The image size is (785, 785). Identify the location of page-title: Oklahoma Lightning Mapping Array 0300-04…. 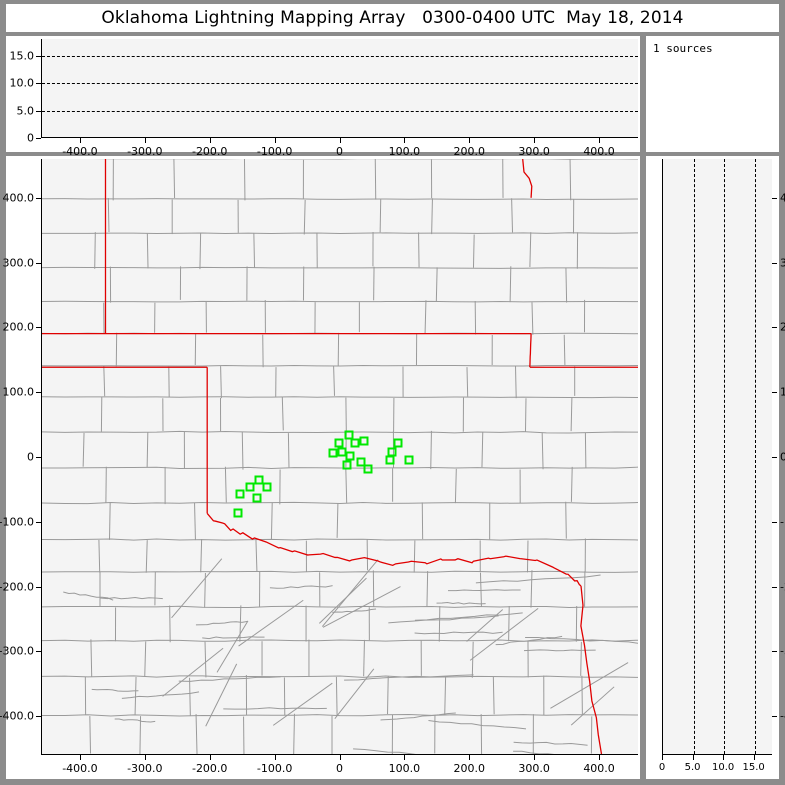
(392, 18).